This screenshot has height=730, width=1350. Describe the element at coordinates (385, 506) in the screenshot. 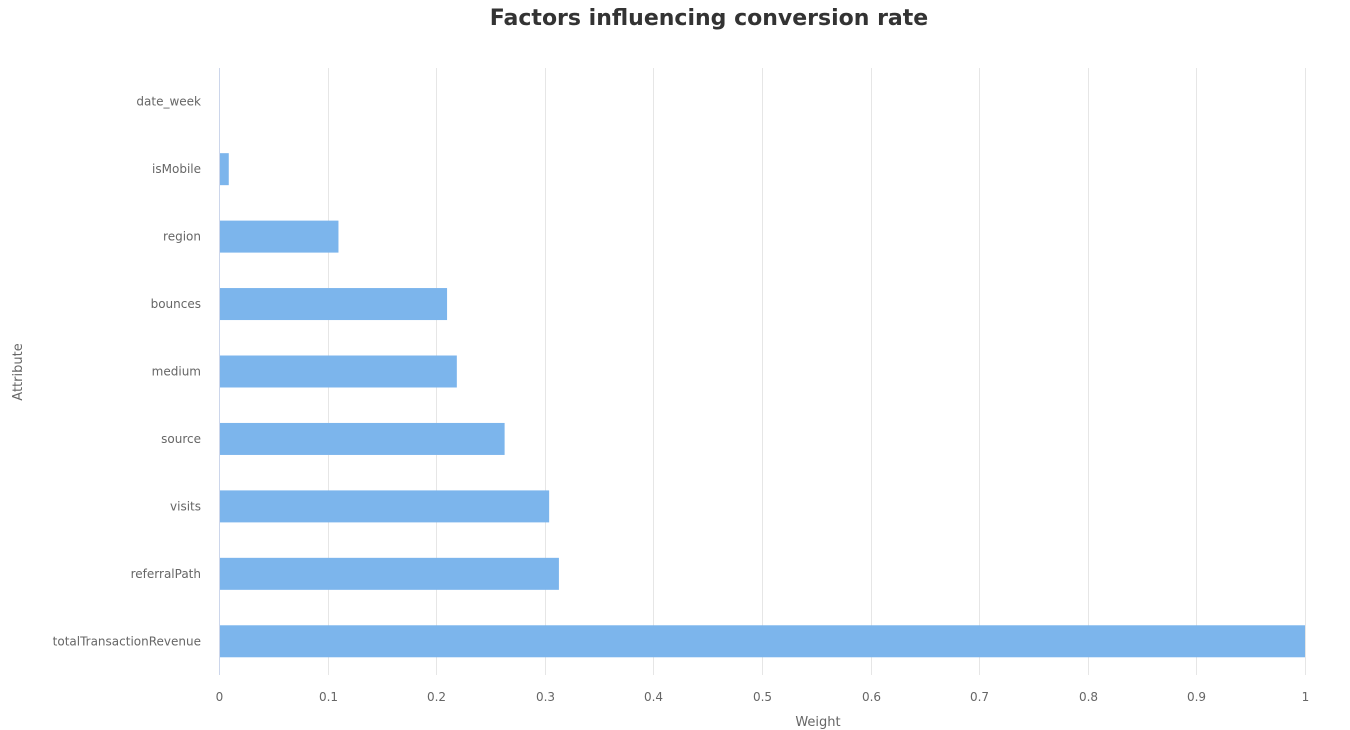

I see `bar-visits` at that location.